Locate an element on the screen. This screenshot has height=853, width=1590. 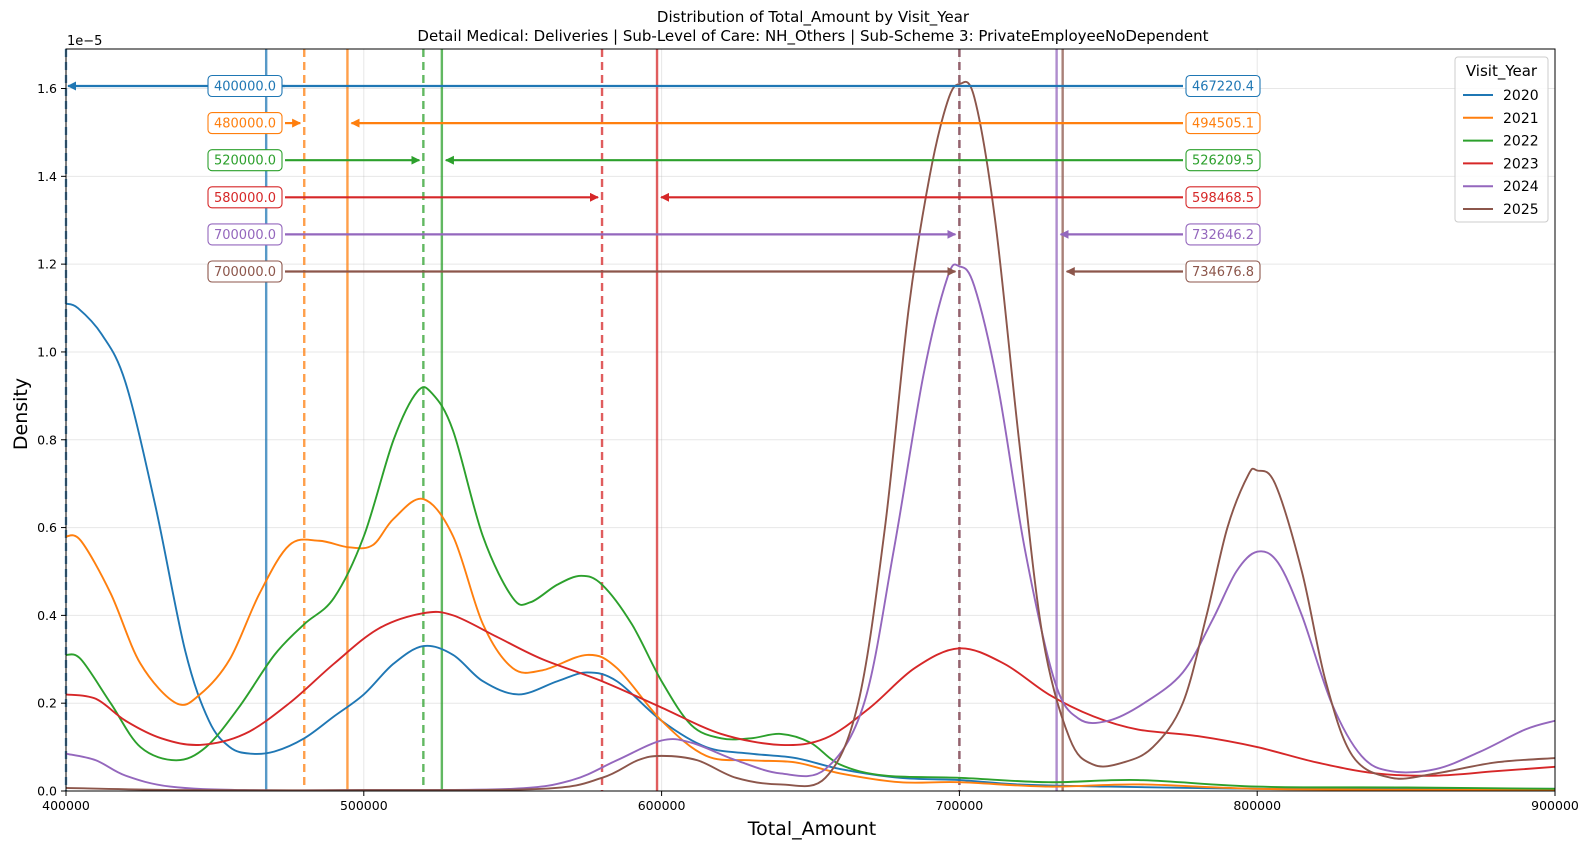
y-tick-label: 0.6 is located at coordinates (47, 527).